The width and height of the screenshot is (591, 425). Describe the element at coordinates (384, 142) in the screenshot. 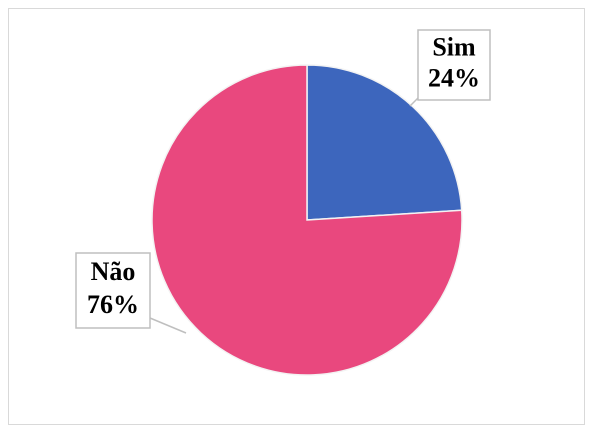

I see `pie-slice` at that location.